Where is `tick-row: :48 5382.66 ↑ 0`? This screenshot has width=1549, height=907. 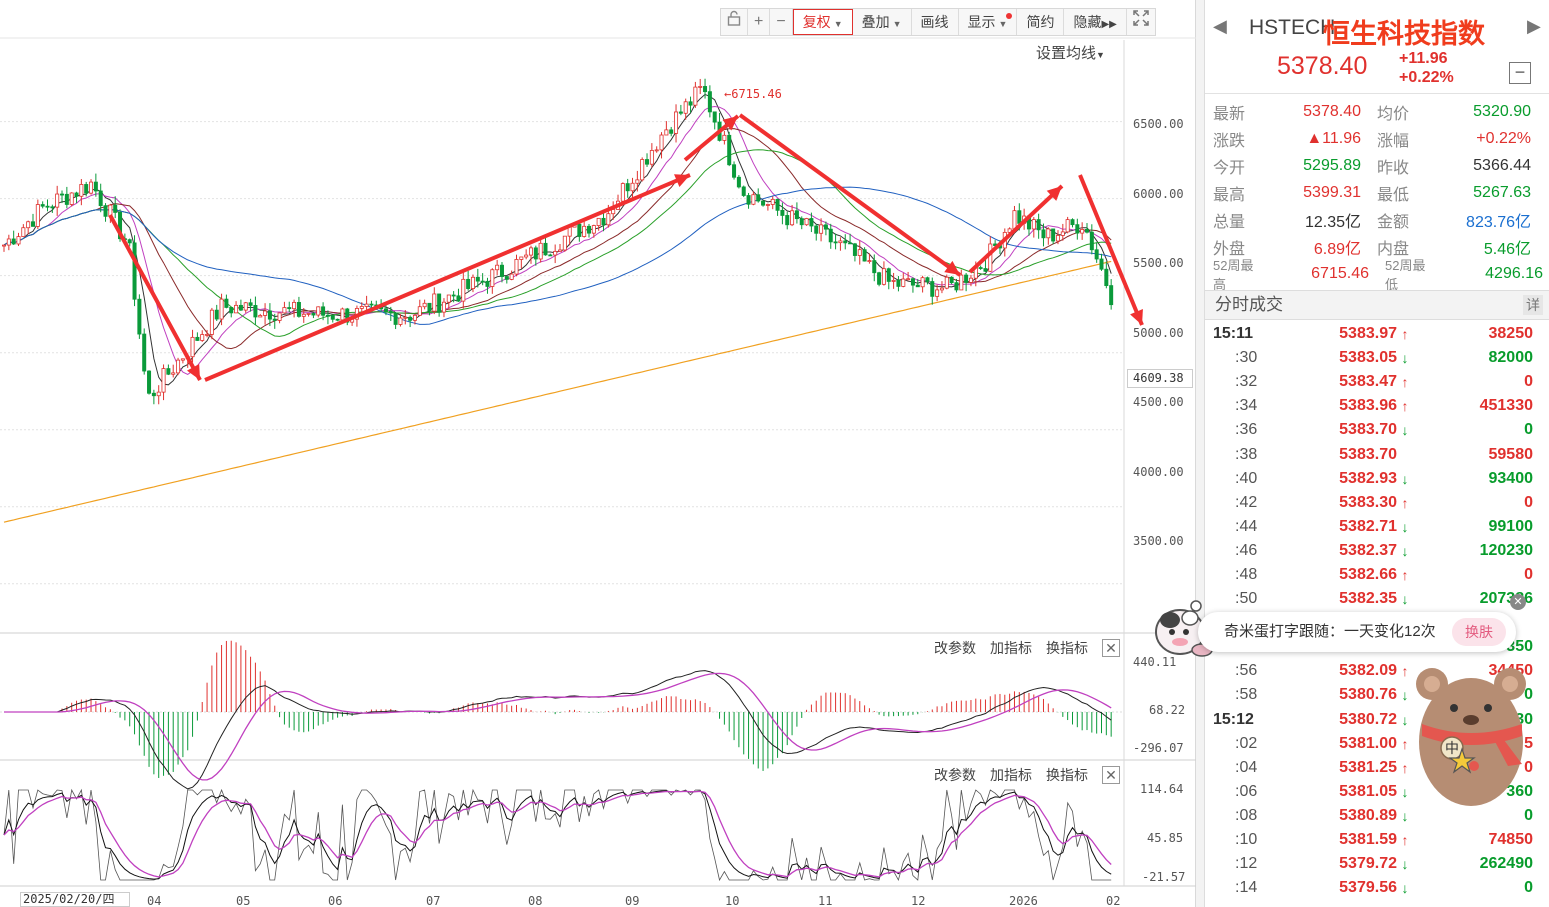
tick-row: :48 5382.66 ↑ 0 is located at coordinates (1377, 575).